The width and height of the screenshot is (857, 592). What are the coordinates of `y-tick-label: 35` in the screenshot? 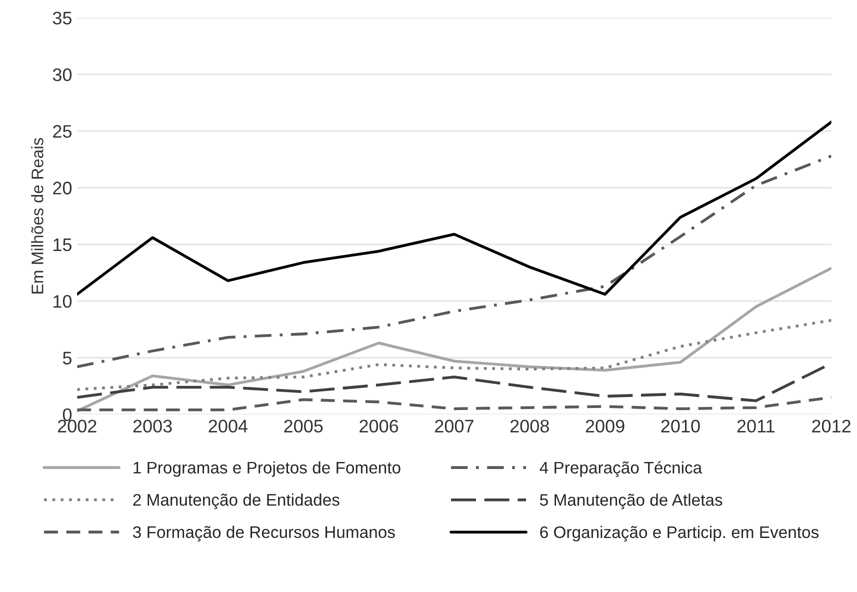 It's located at (62, 18).